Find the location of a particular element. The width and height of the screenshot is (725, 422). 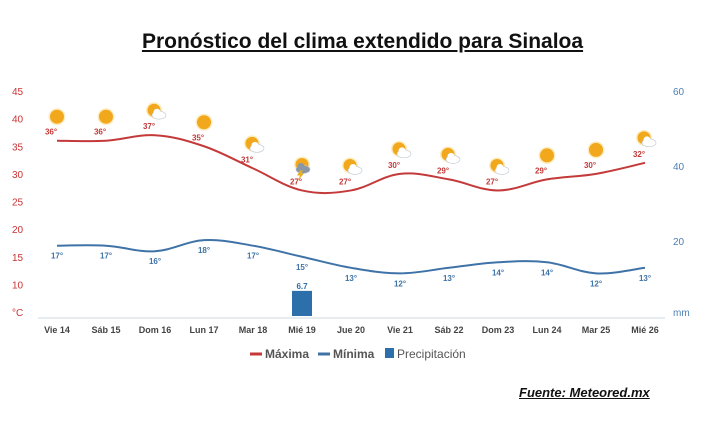

legend-label: Mínima is located at coordinates (354, 354).